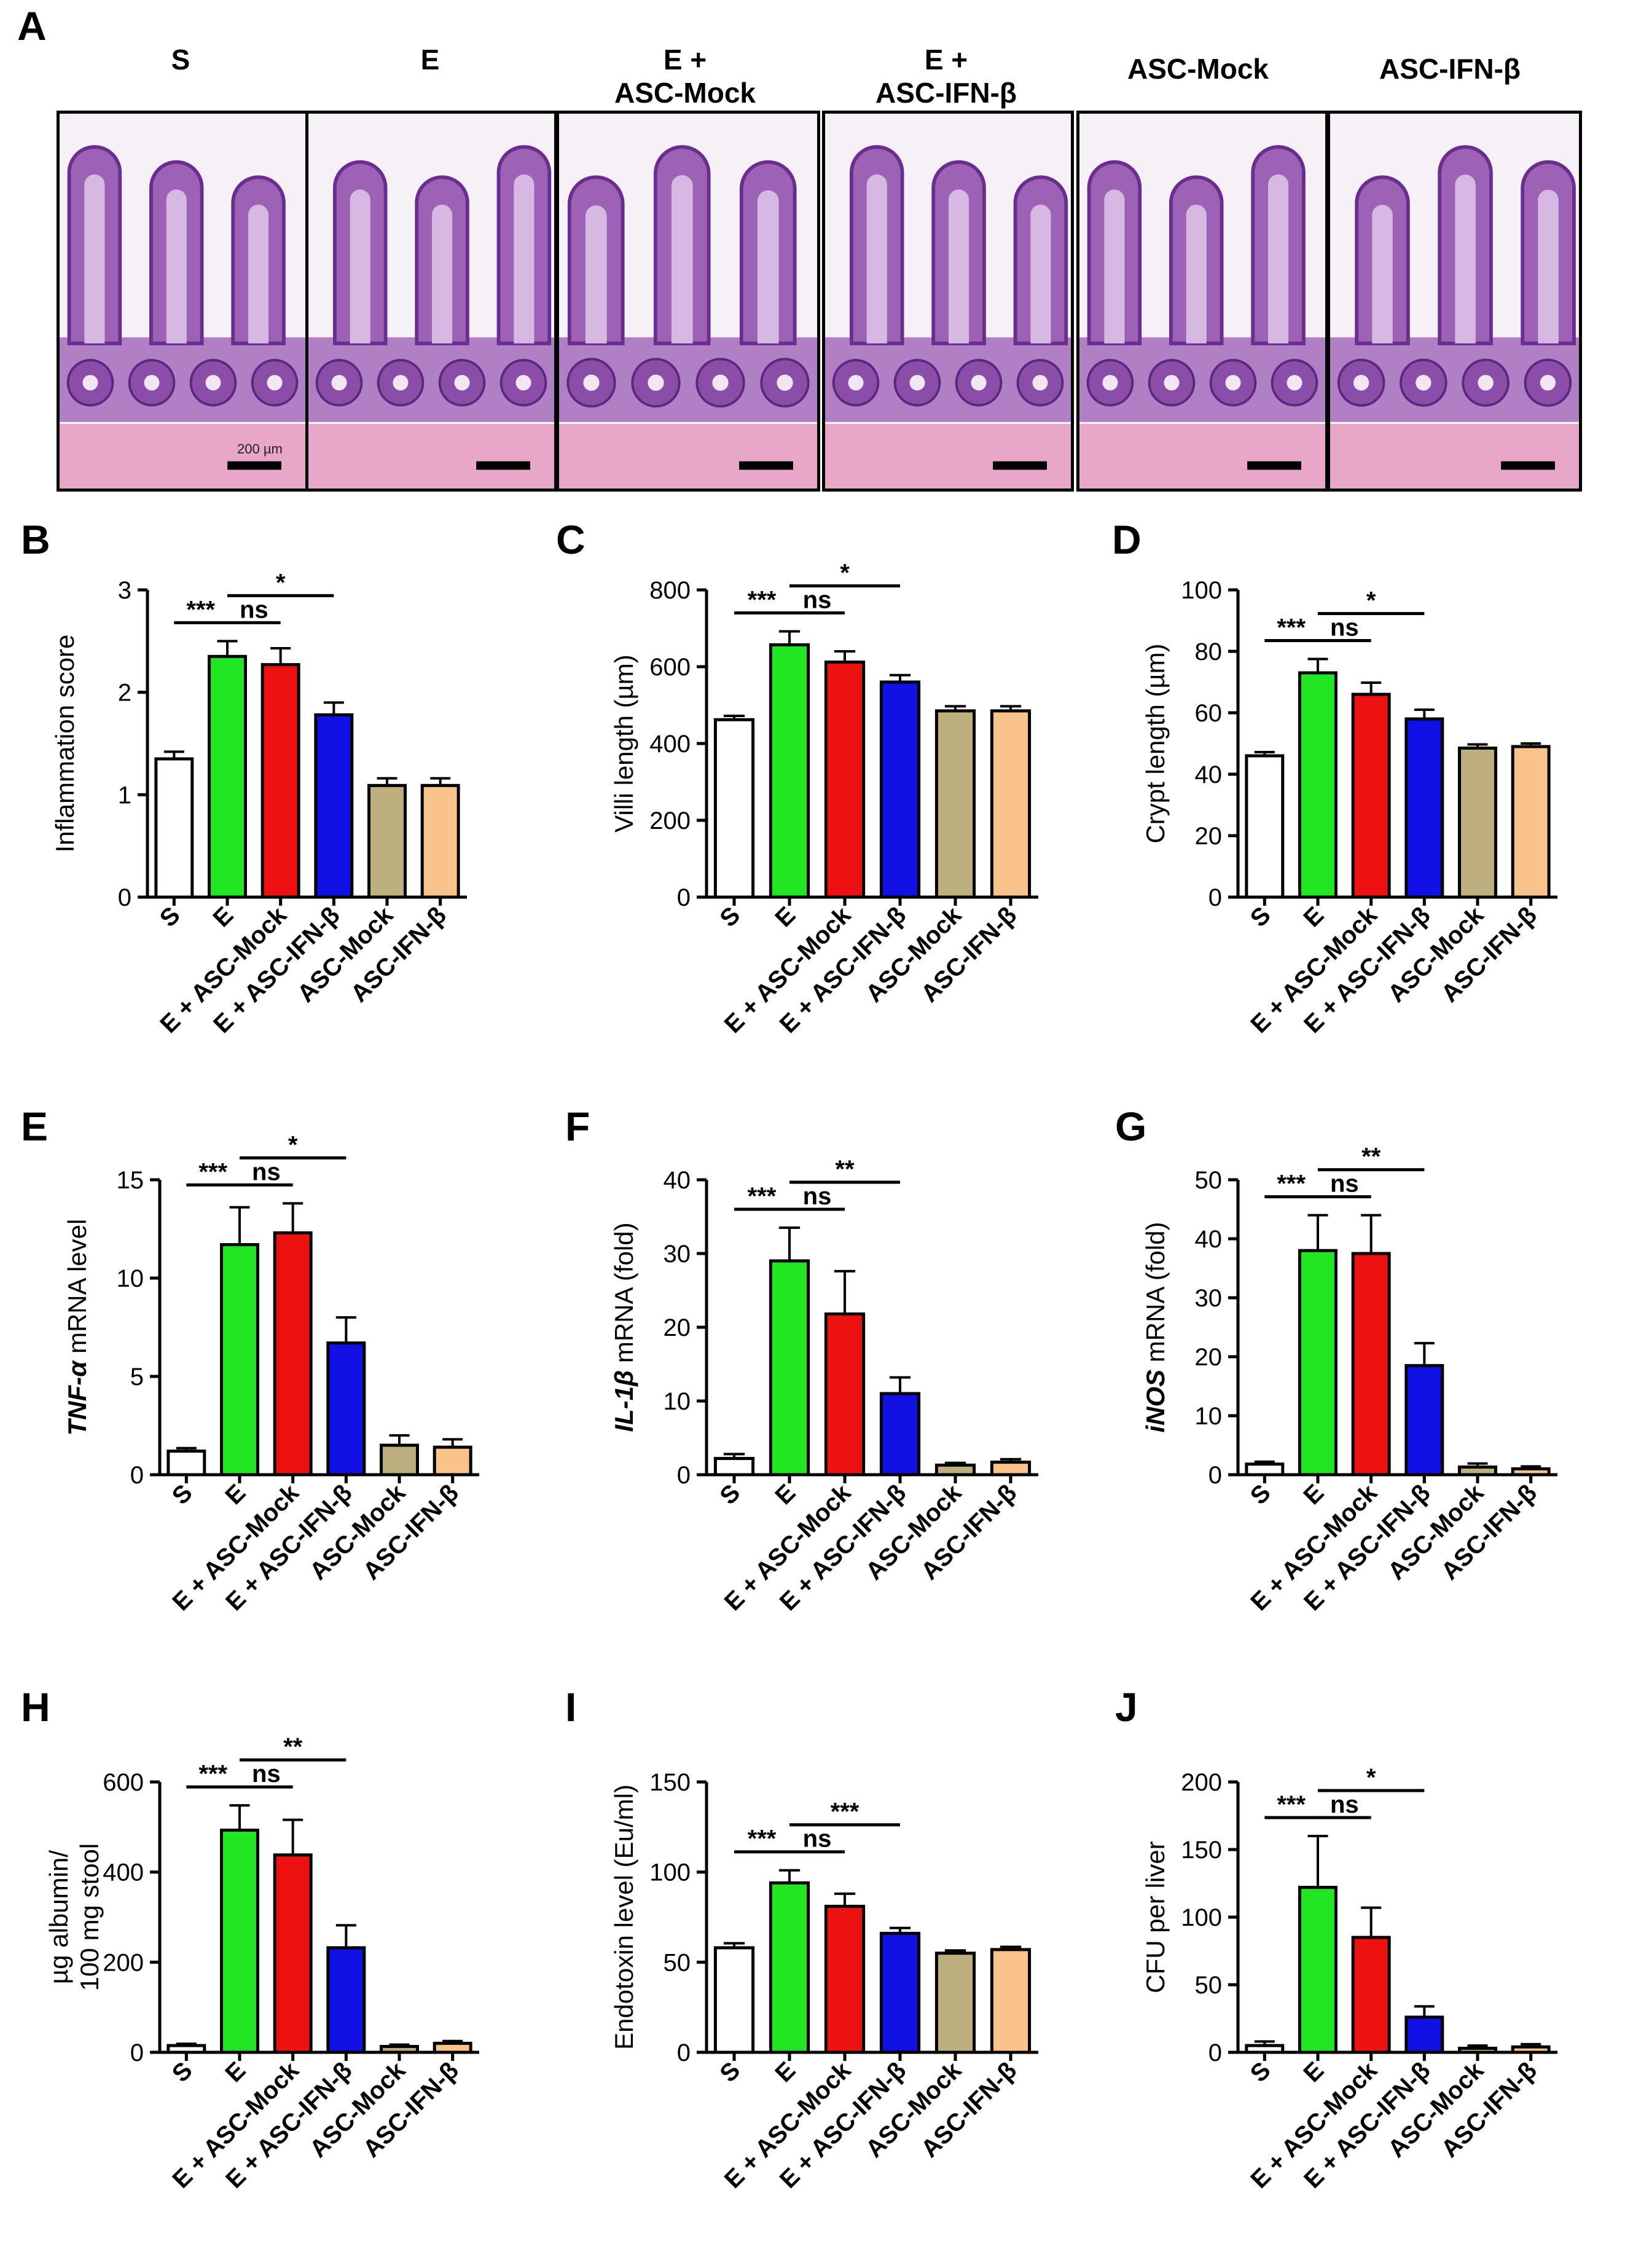  I want to click on y-axis-label: TNF-α mRNA level, so click(78, 1327).